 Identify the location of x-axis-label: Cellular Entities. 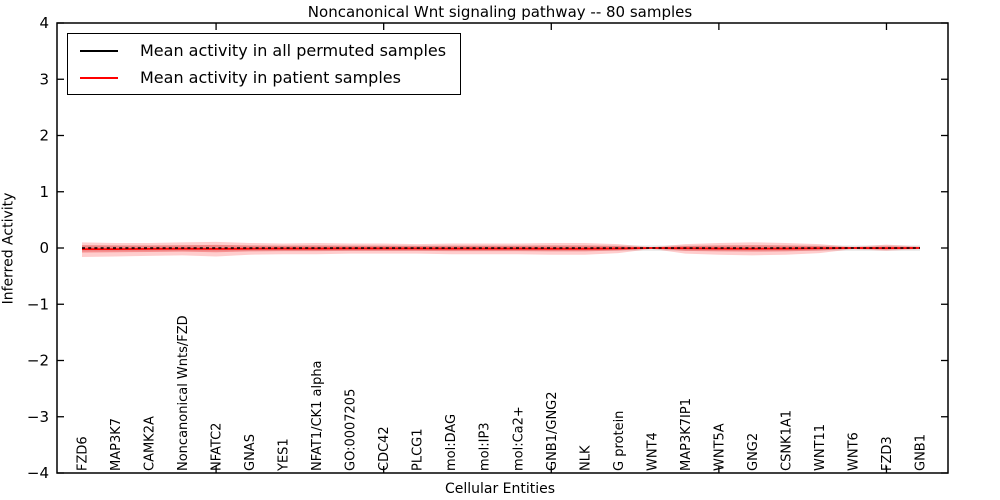
(500, 489).